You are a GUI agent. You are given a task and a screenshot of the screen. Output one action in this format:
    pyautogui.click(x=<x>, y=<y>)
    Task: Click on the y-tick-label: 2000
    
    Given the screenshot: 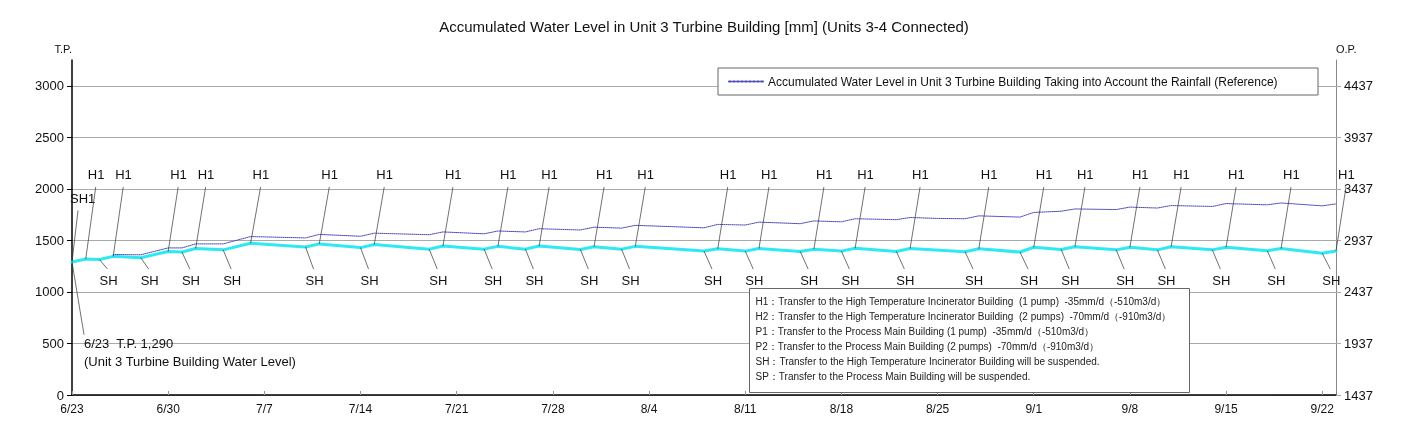 What is the action you would take?
    pyautogui.click(x=49, y=189)
    